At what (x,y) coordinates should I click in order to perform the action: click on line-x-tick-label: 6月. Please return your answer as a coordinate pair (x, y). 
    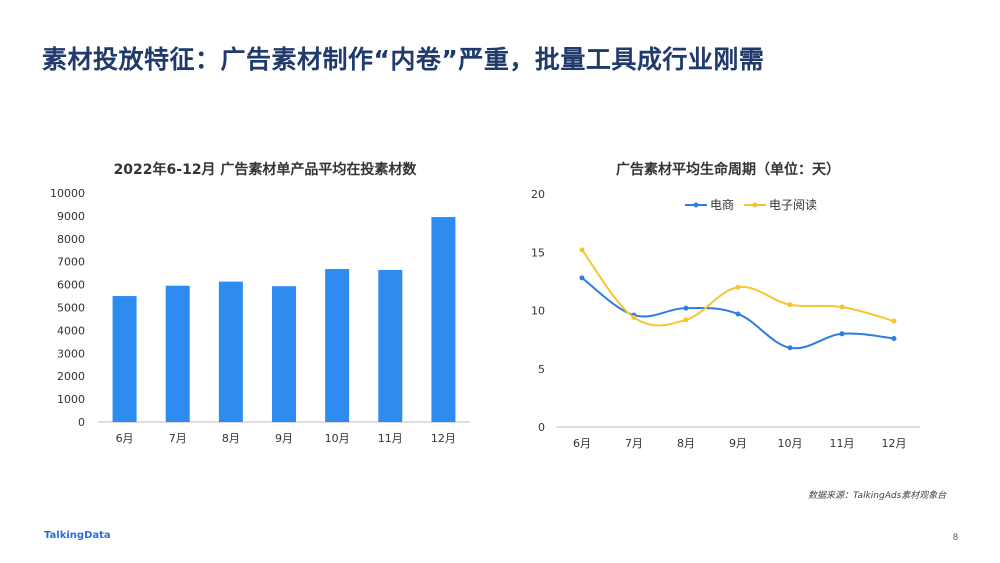
    Looking at the image, I should click on (582, 443).